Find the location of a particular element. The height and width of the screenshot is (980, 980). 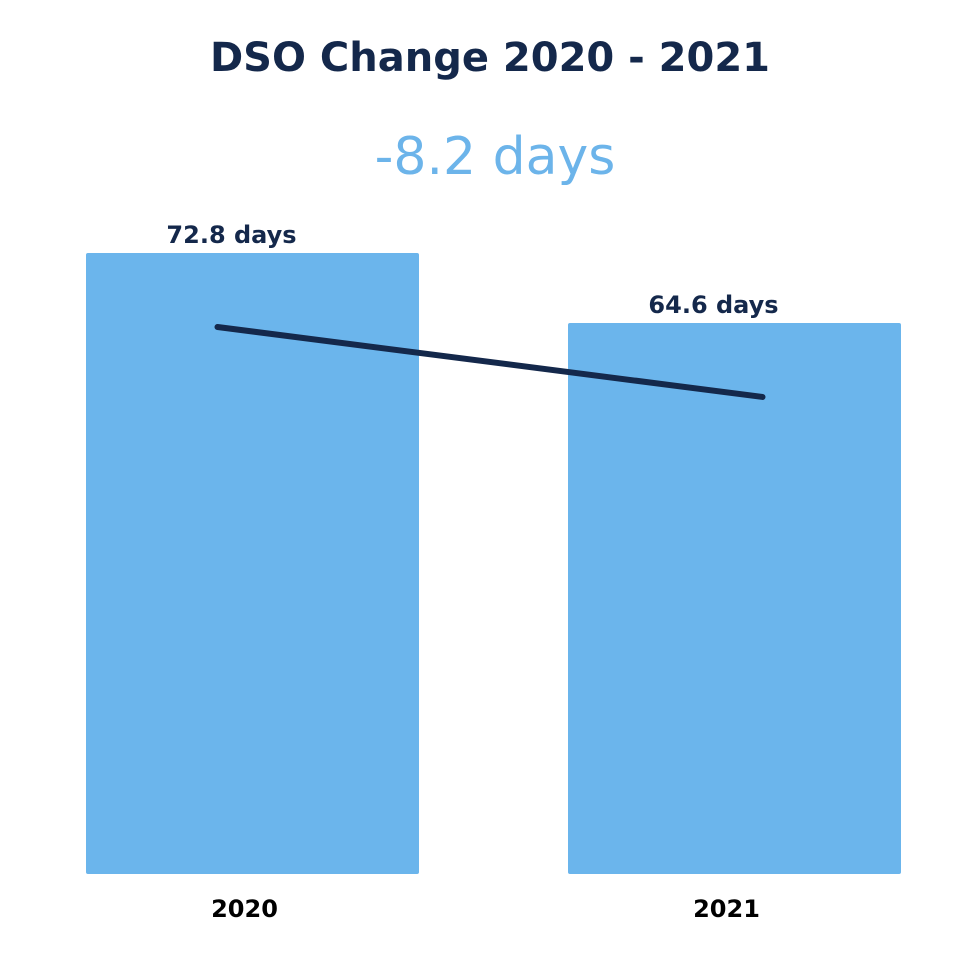

x-tick-label: 2021 is located at coordinates (726, 909).